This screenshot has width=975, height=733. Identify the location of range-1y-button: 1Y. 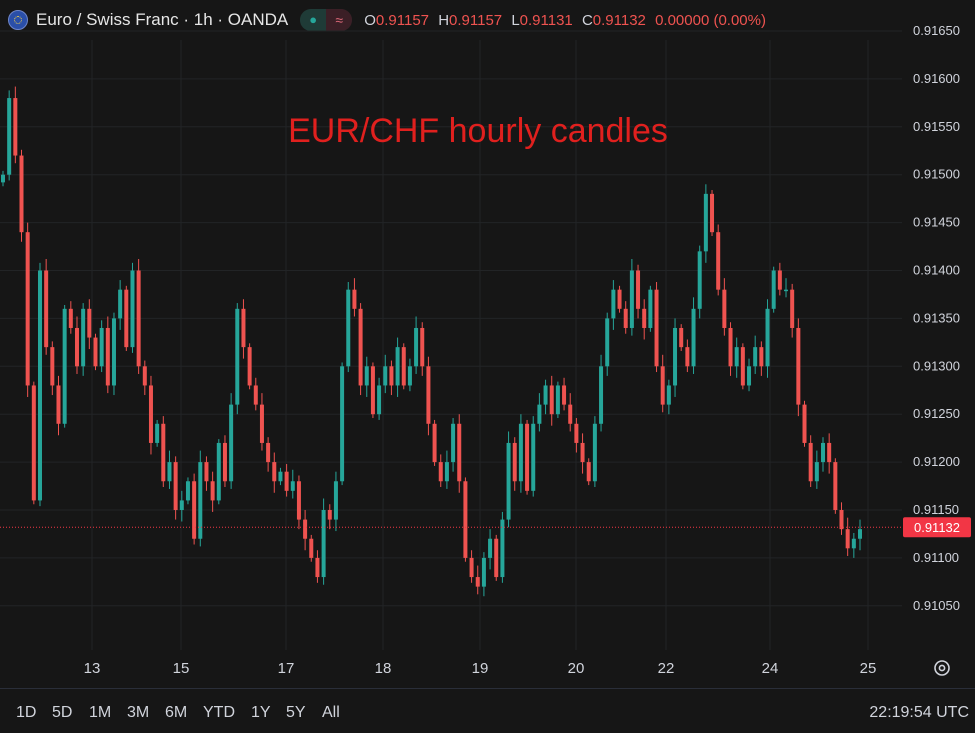
(261, 712).